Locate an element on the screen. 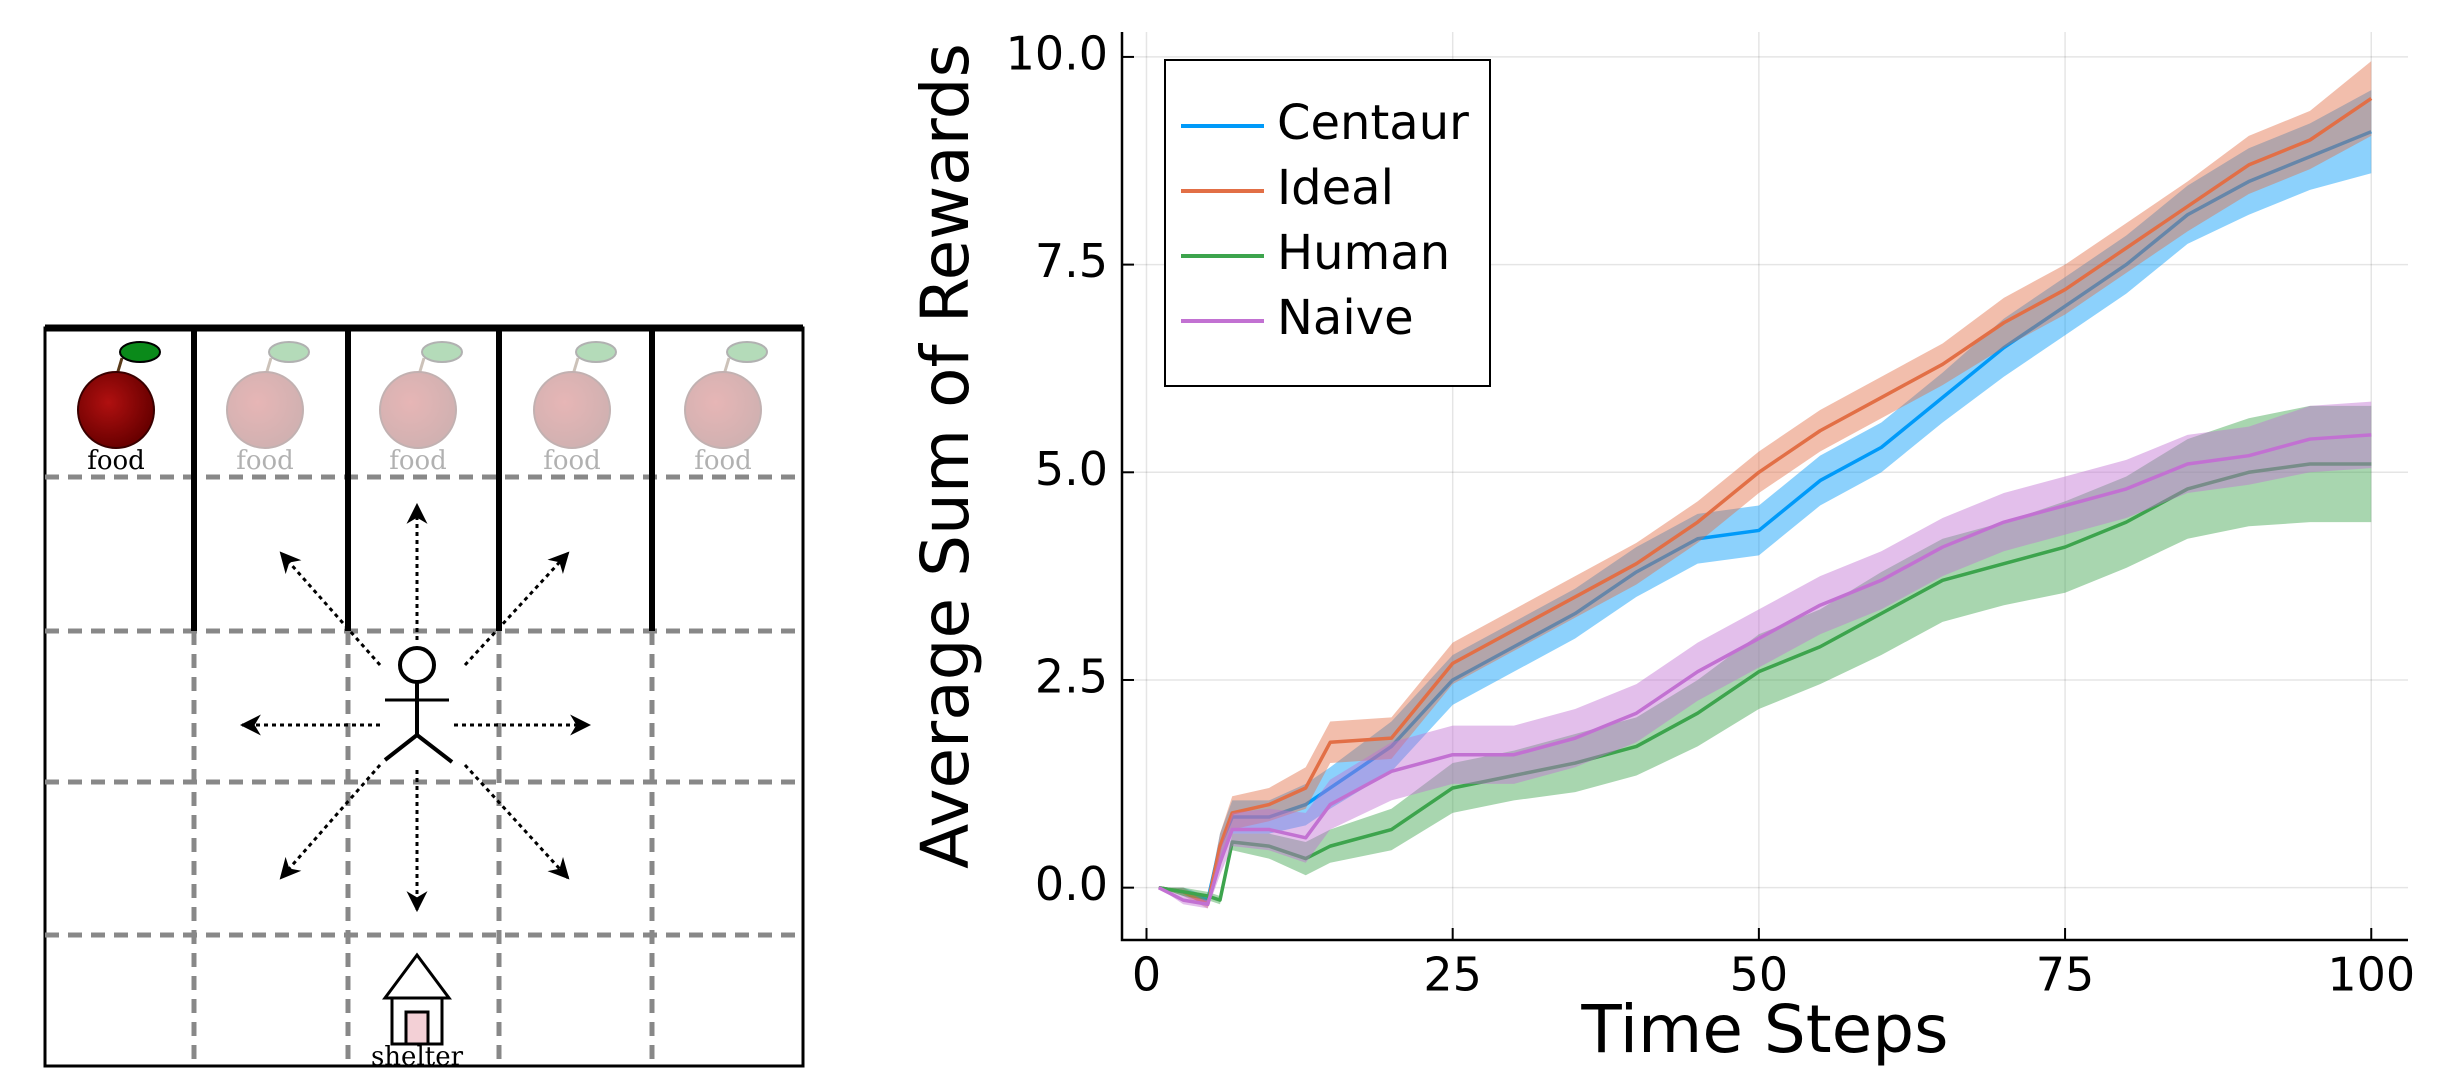 The width and height of the screenshot is (2456, 1069). legend-box is located at coordinates (1327, 223).